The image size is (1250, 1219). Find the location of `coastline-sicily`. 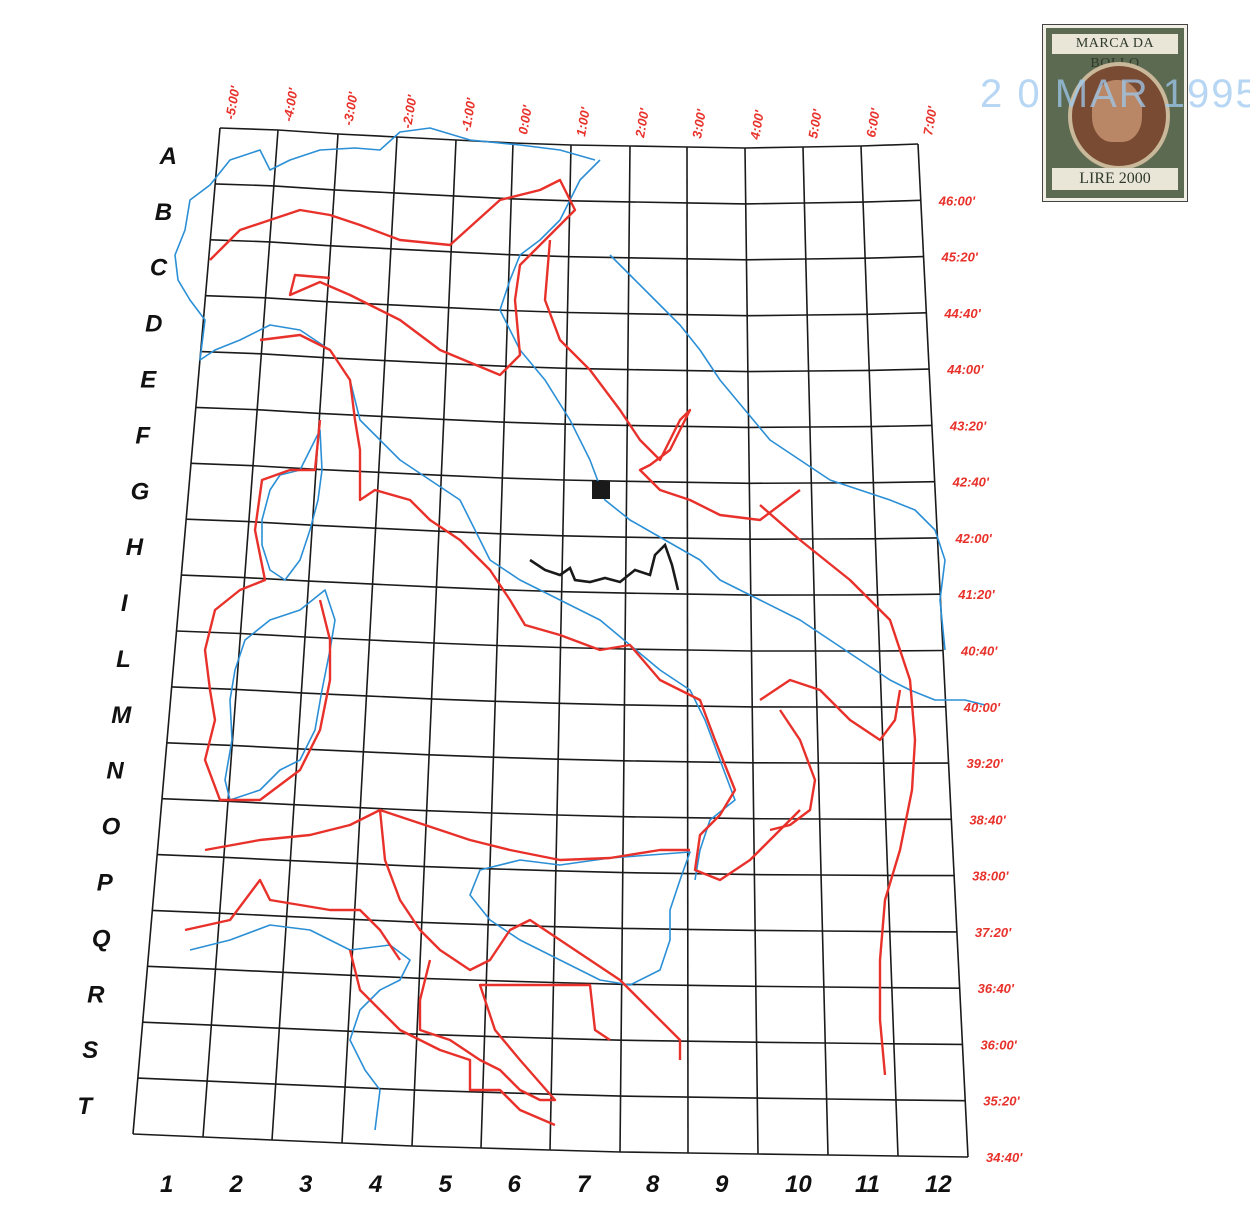

coastline-sicily is located at coordinates (580, 918).